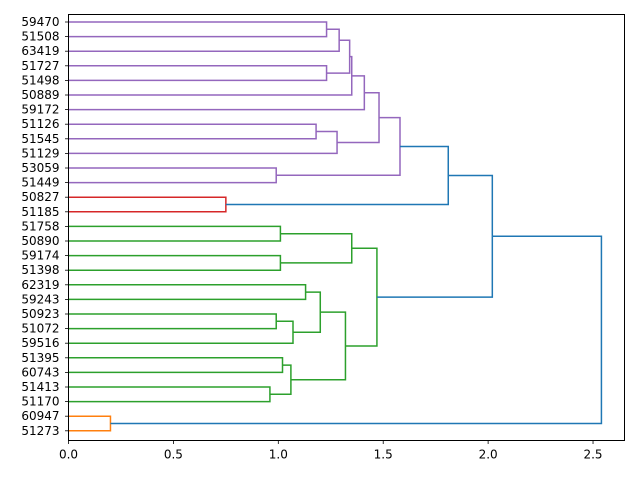 The height and width of the screenshot is (480, 640). I want to click on dendrogram-link-m2, so click(204, 40).